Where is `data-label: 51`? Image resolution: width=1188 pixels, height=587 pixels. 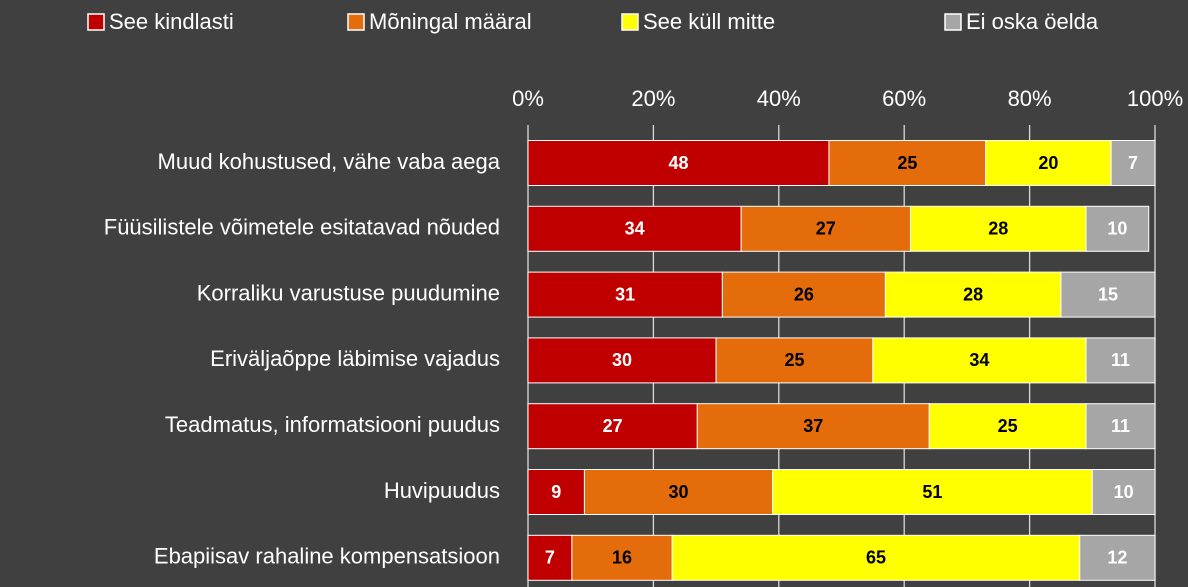
data-label: 51 is located at coordinates (932, 492).